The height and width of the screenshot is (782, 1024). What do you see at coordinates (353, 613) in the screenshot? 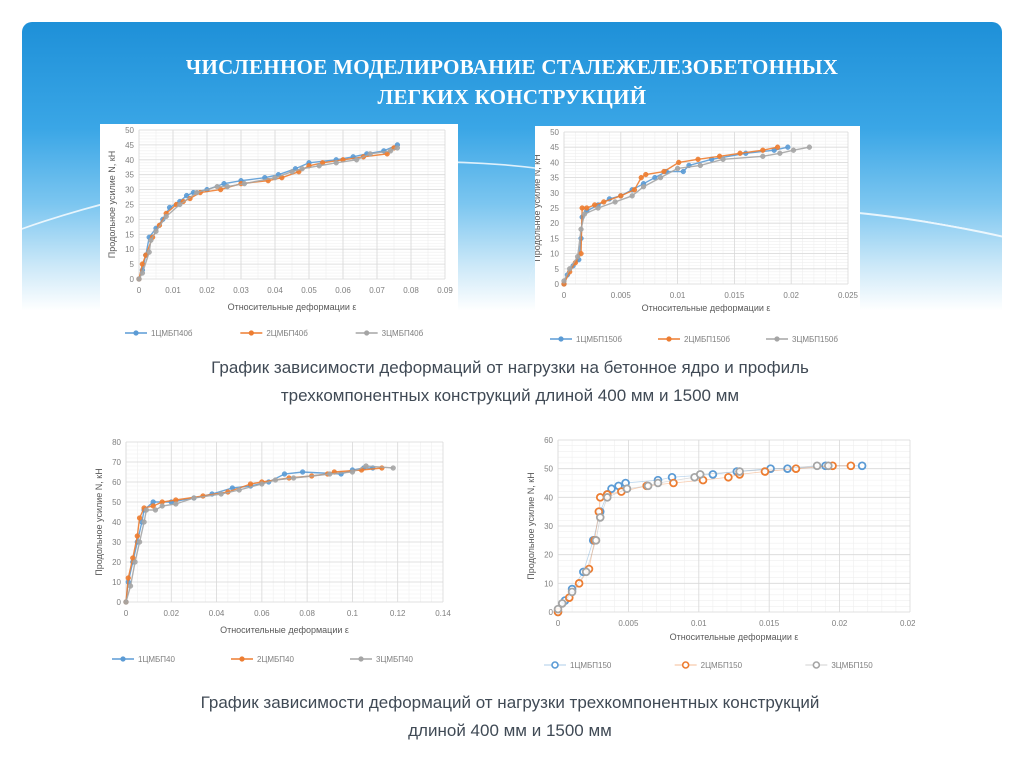
I see `x-tick-label: 0.1` at bounding box center [353, 613].